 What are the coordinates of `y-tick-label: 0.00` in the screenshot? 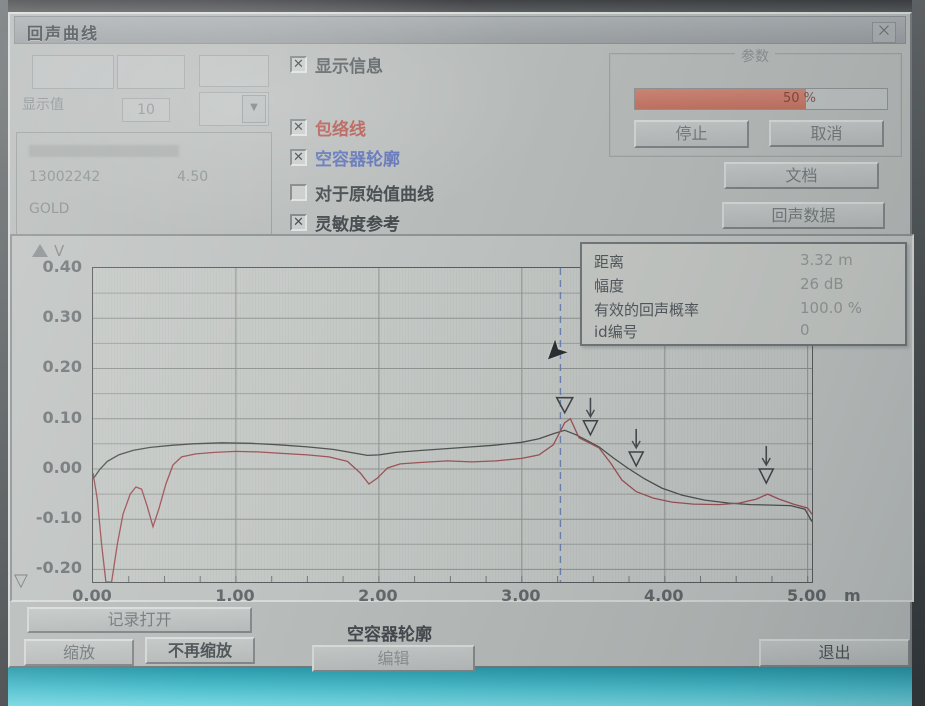 It's located at (62, 467).